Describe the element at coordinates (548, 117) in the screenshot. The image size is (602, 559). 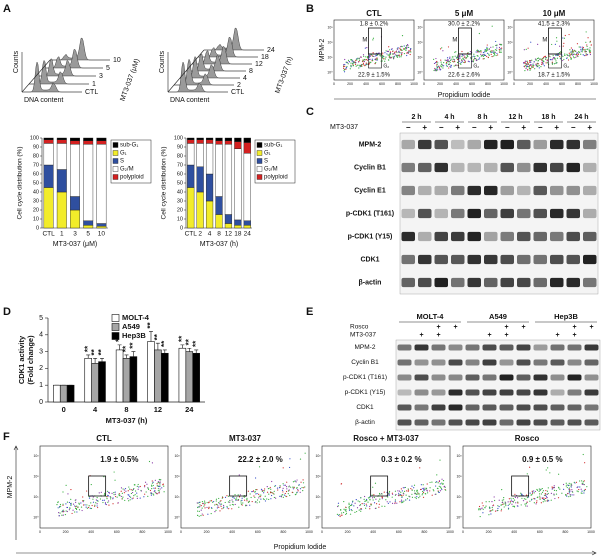
I see `time-label: 18 h` at that location.